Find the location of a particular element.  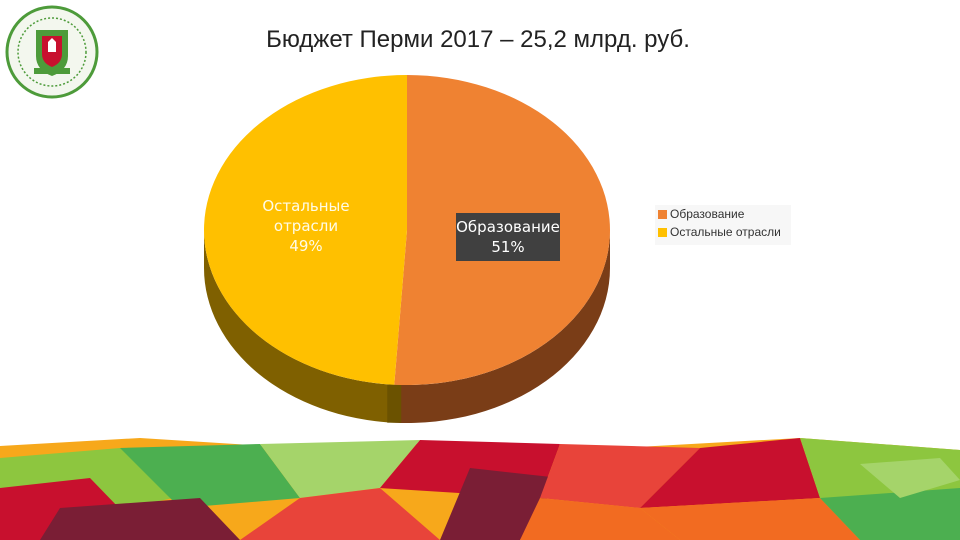

chart-legend: Образование Остальные отрасли is located at coordinates (723, 225).